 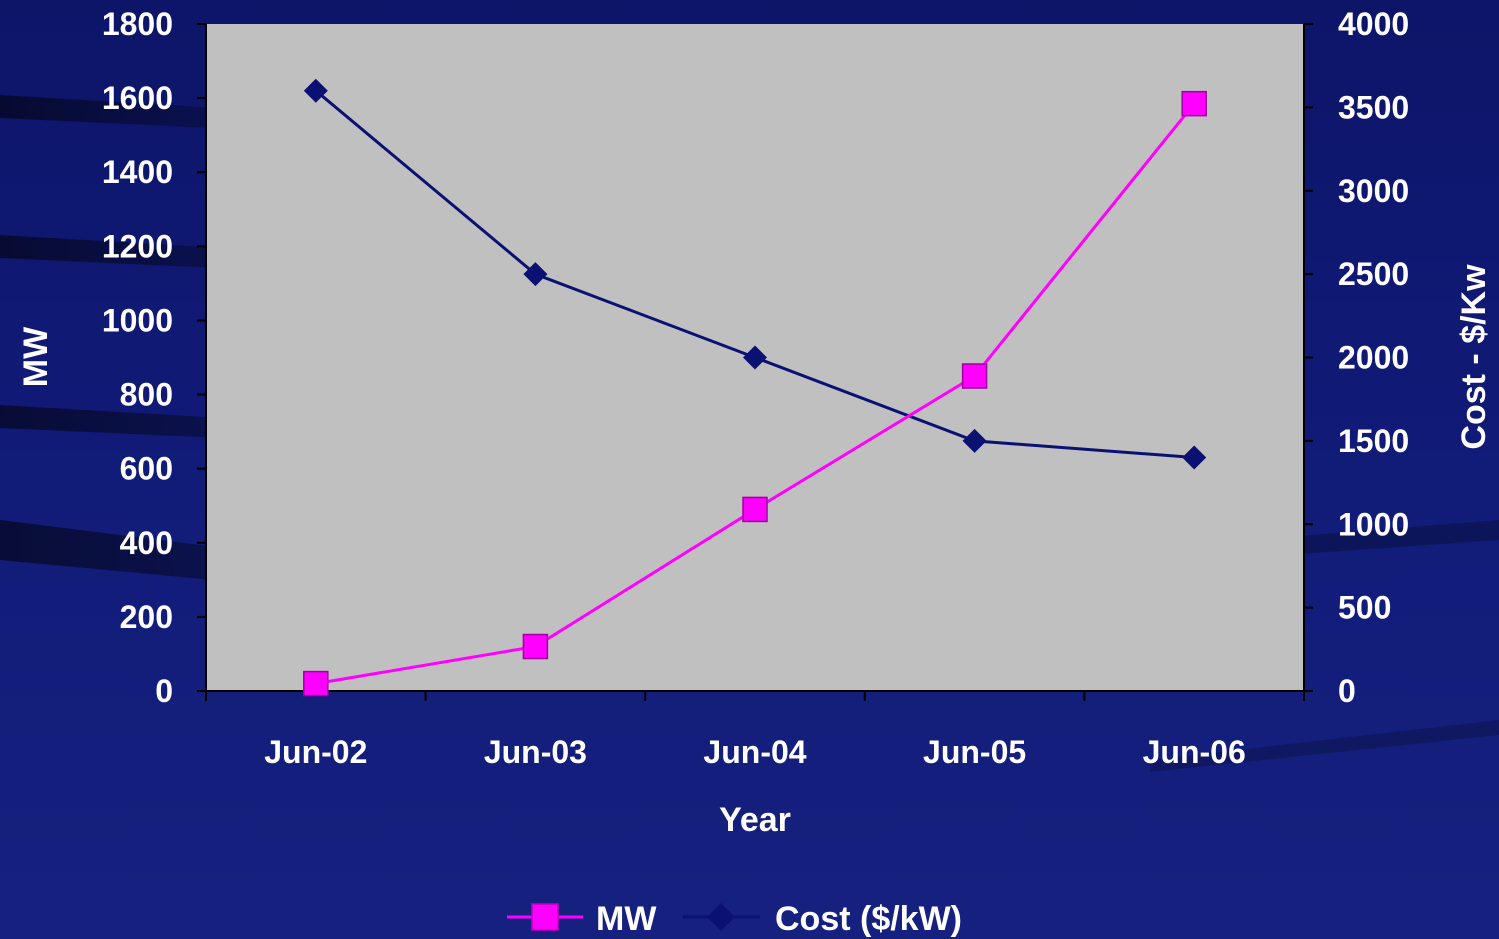 I want to click on left-y-tick-label: 200, so click(x=146, y=617).